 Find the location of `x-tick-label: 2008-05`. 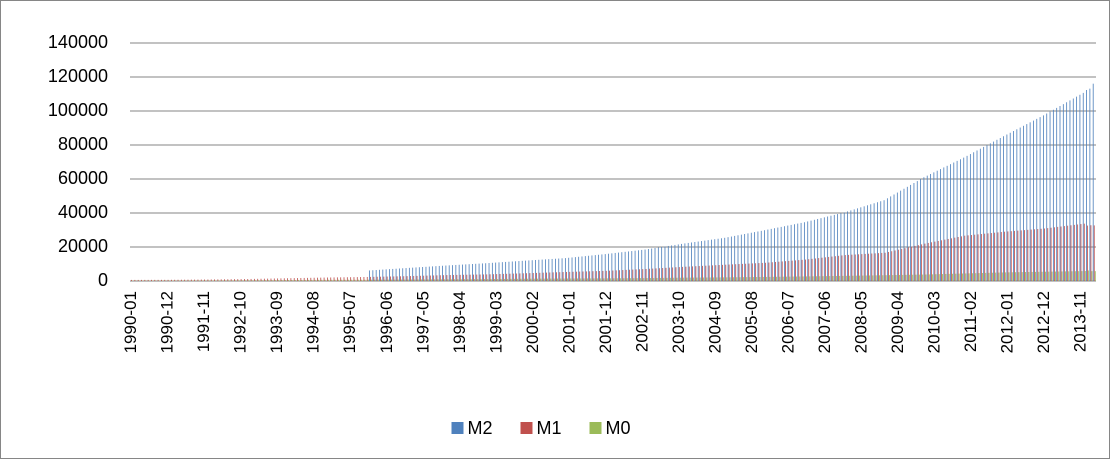

x-tick-label: 2008-05 is located at coordinates (860, 322).